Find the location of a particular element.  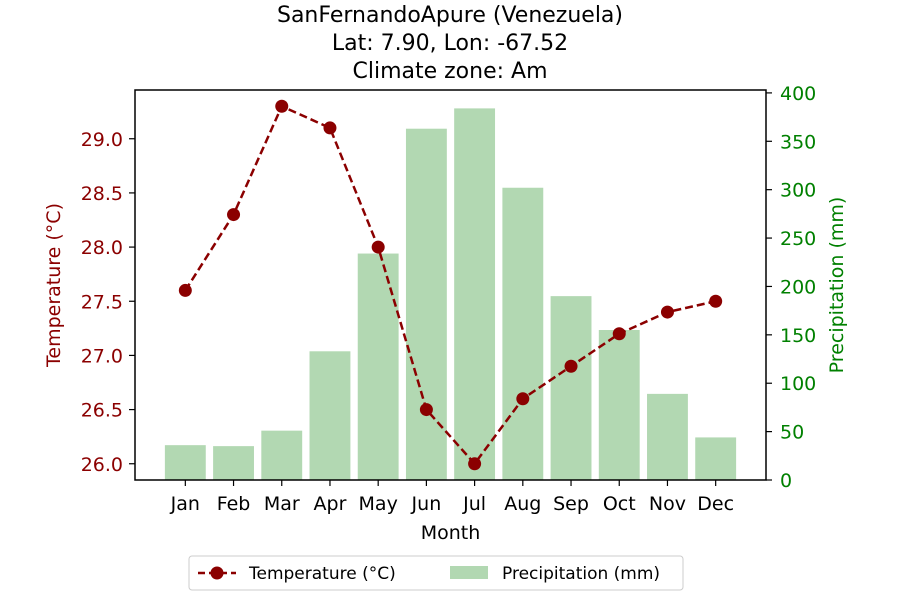

precipitation-tick-label: 100 is located at coordinates (798, 384).